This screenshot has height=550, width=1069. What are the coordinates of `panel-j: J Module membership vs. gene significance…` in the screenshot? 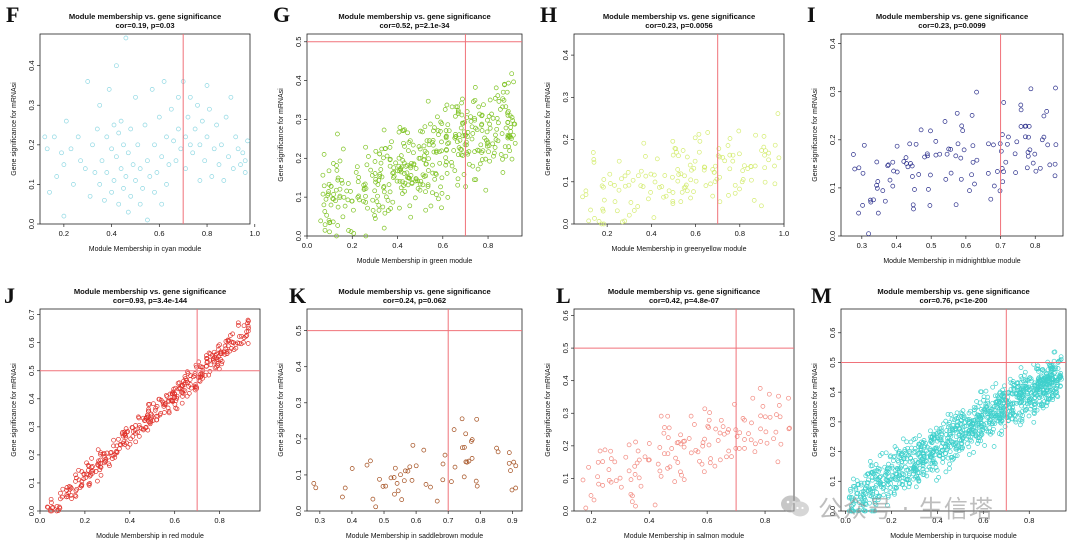 It's located at (133, 412).